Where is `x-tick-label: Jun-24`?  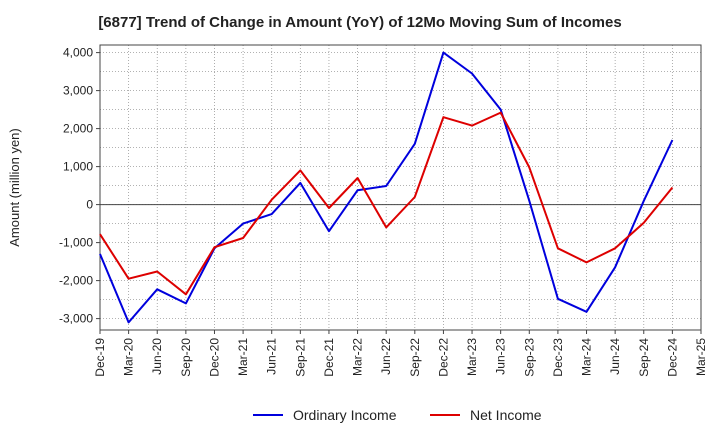
x-tick-label: Jun-24 is located at coordinates (615, 356).